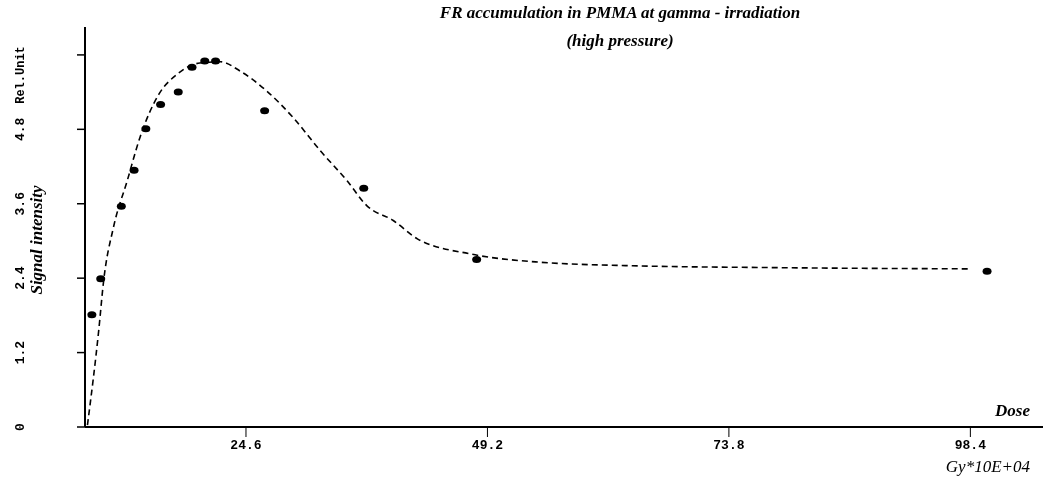  Describe the element at coordinates (21, 75) in the screenshot. I see `text: Rel.Unit` at that location.